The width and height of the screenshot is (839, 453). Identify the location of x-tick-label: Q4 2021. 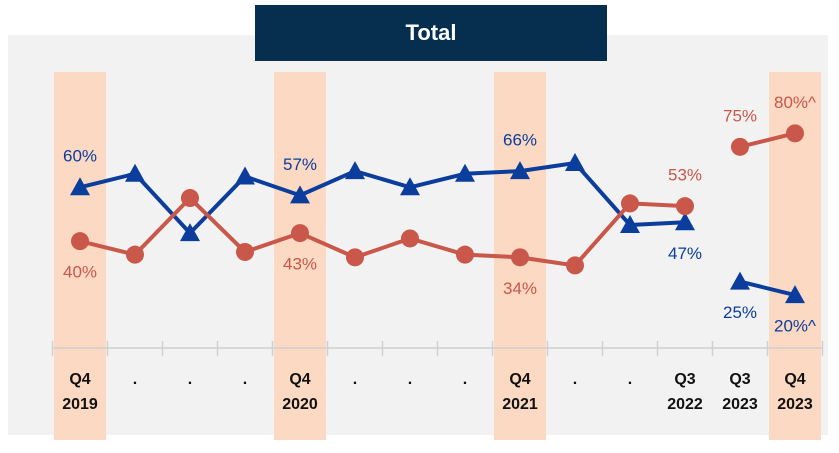
(520, 392).